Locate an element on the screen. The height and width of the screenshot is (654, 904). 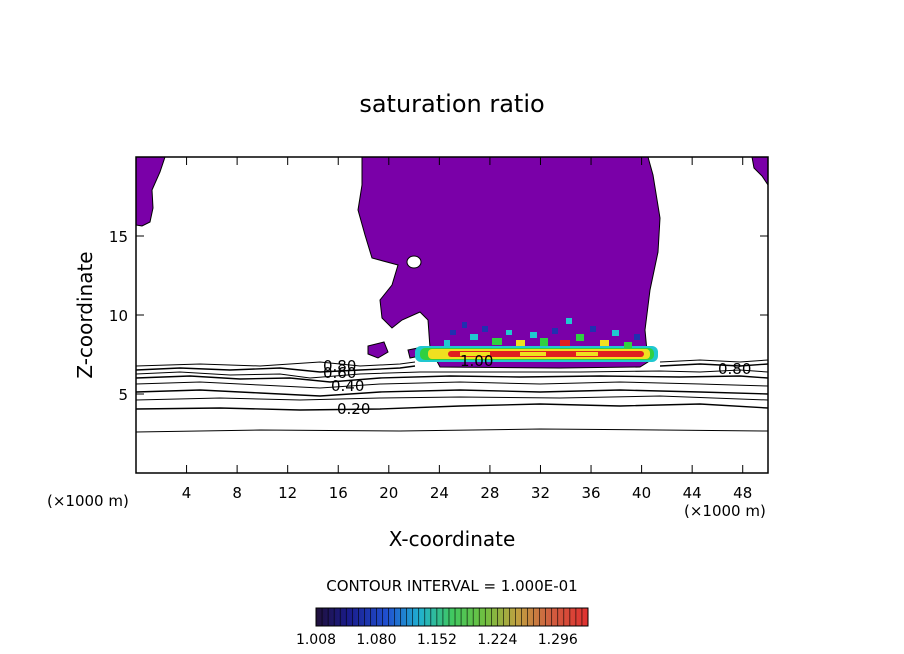
x-tick-label: 24 is located at coordinates (439, 493).